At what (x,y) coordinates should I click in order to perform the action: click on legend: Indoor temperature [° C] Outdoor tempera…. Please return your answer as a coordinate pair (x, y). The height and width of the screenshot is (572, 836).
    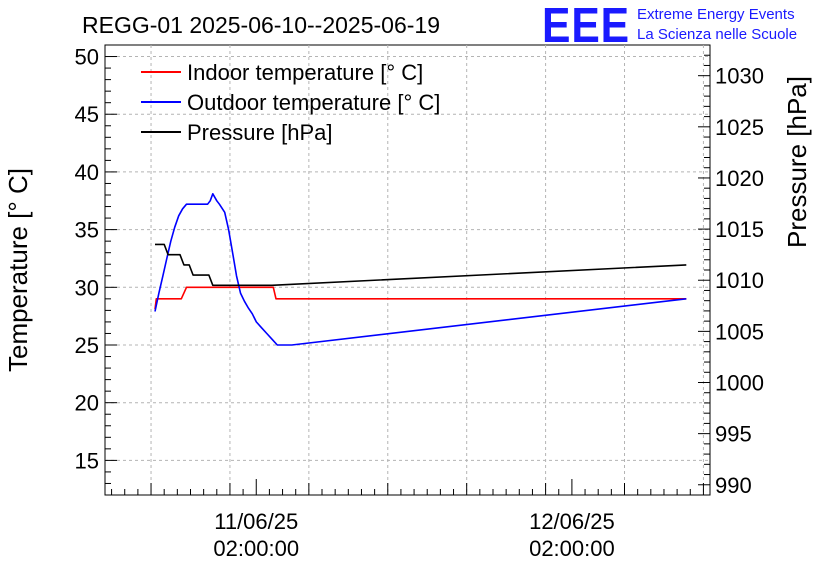
    Looking at the image, I should click on (290, 102).